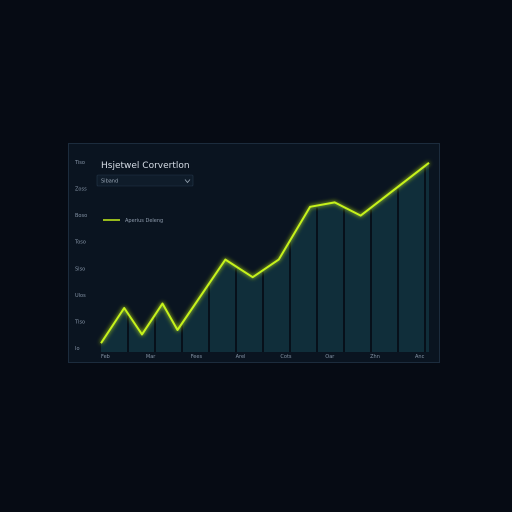  What do you see at coordinates (109, 182) in the screenshot?
I see `series-dropdown-value: Siband` at bounding box center [109, 182].